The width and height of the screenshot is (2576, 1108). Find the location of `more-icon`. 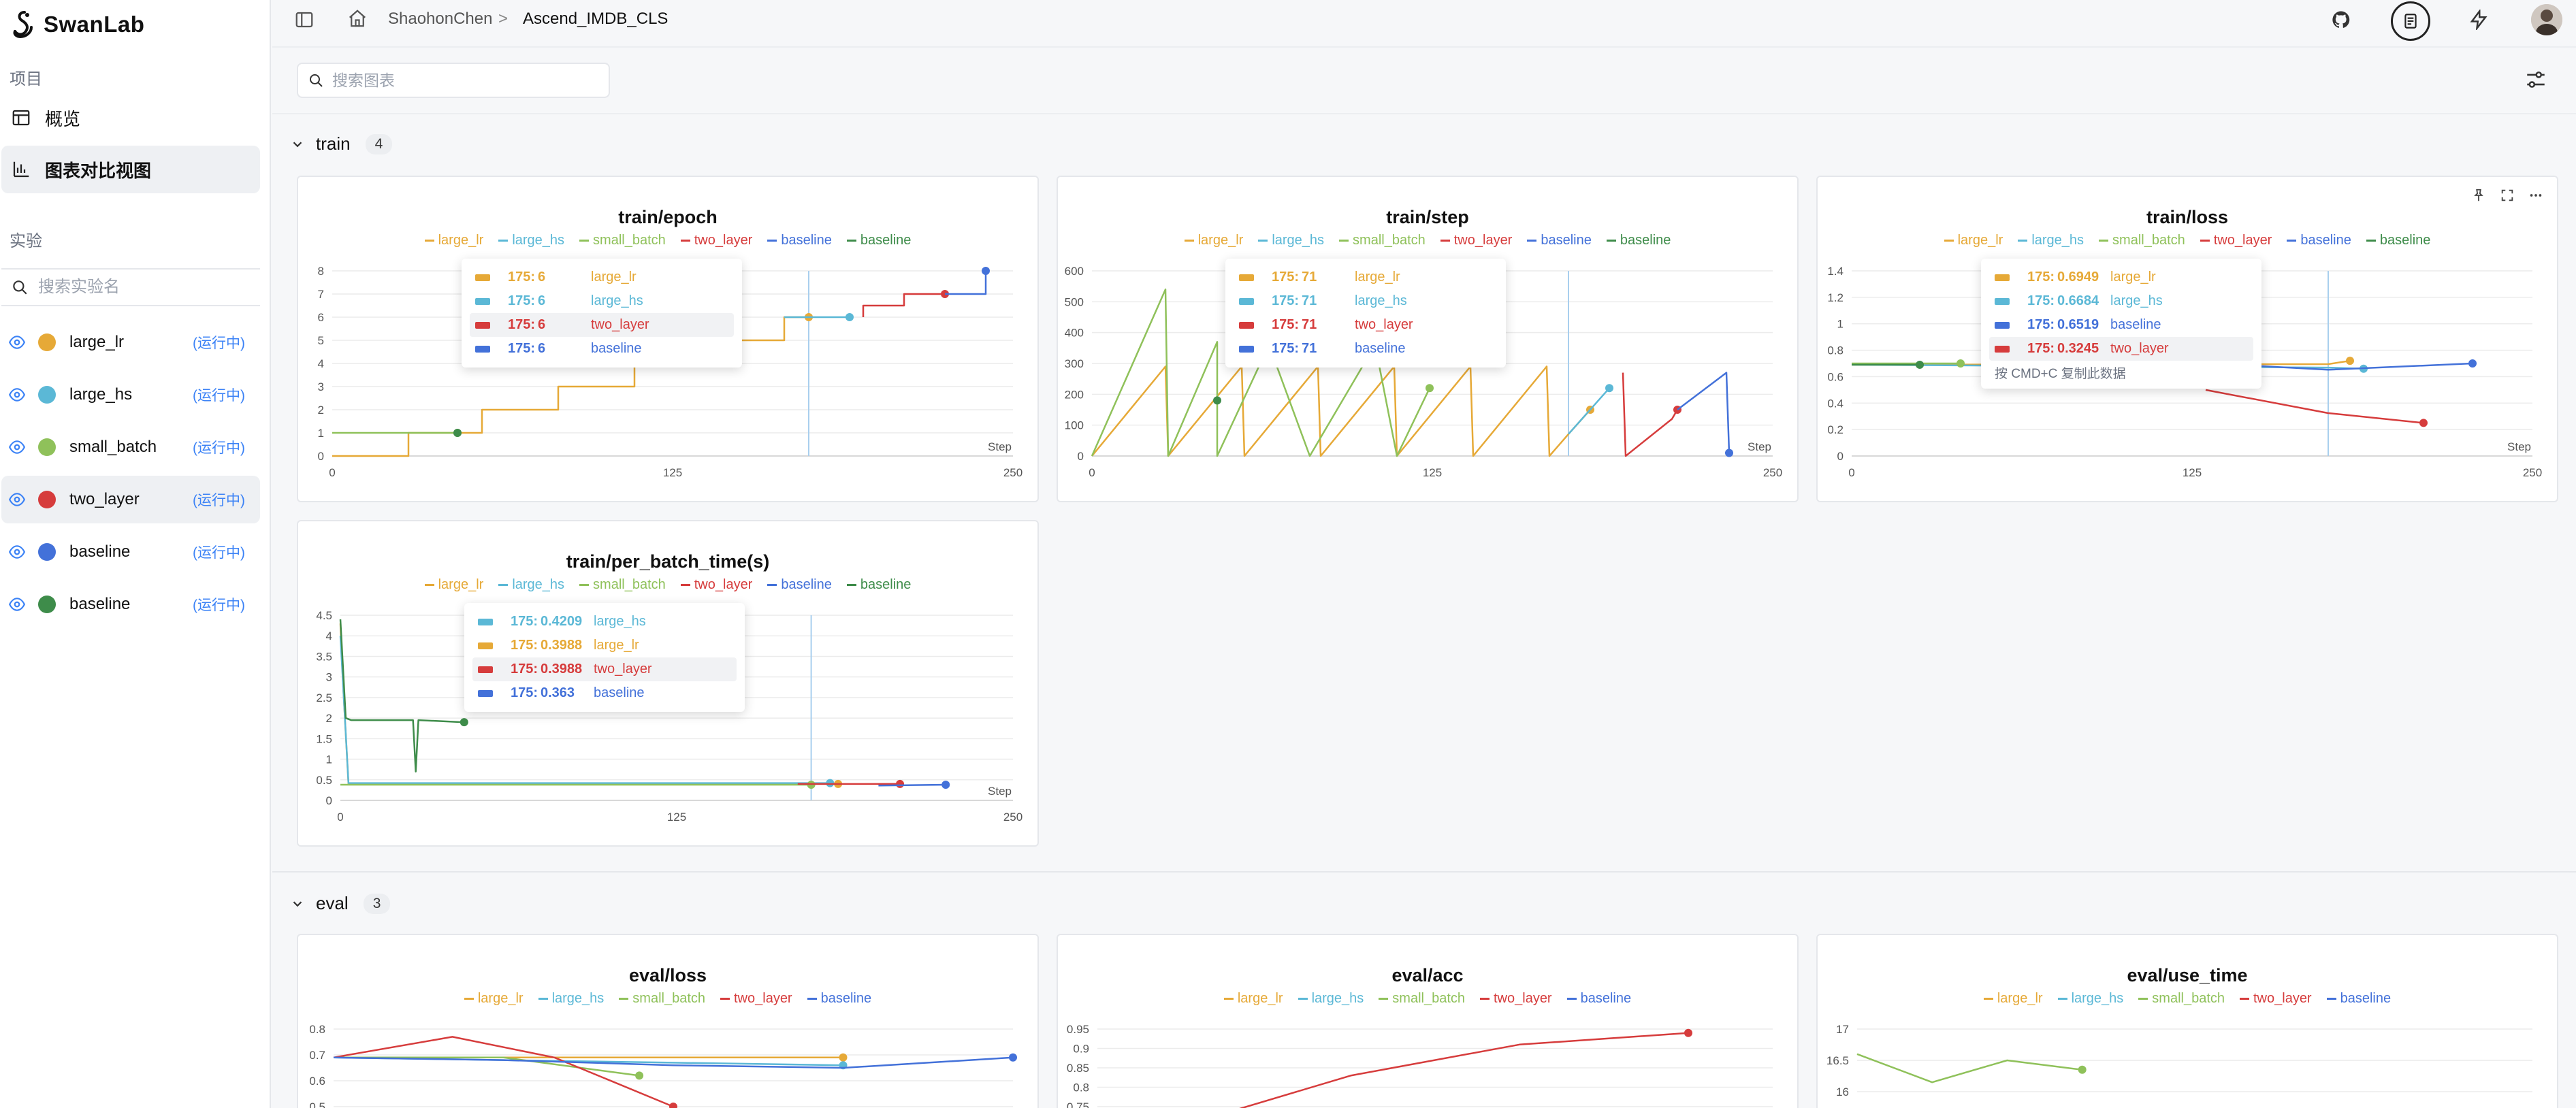

more-icon is located at coordinates (2535, 195).